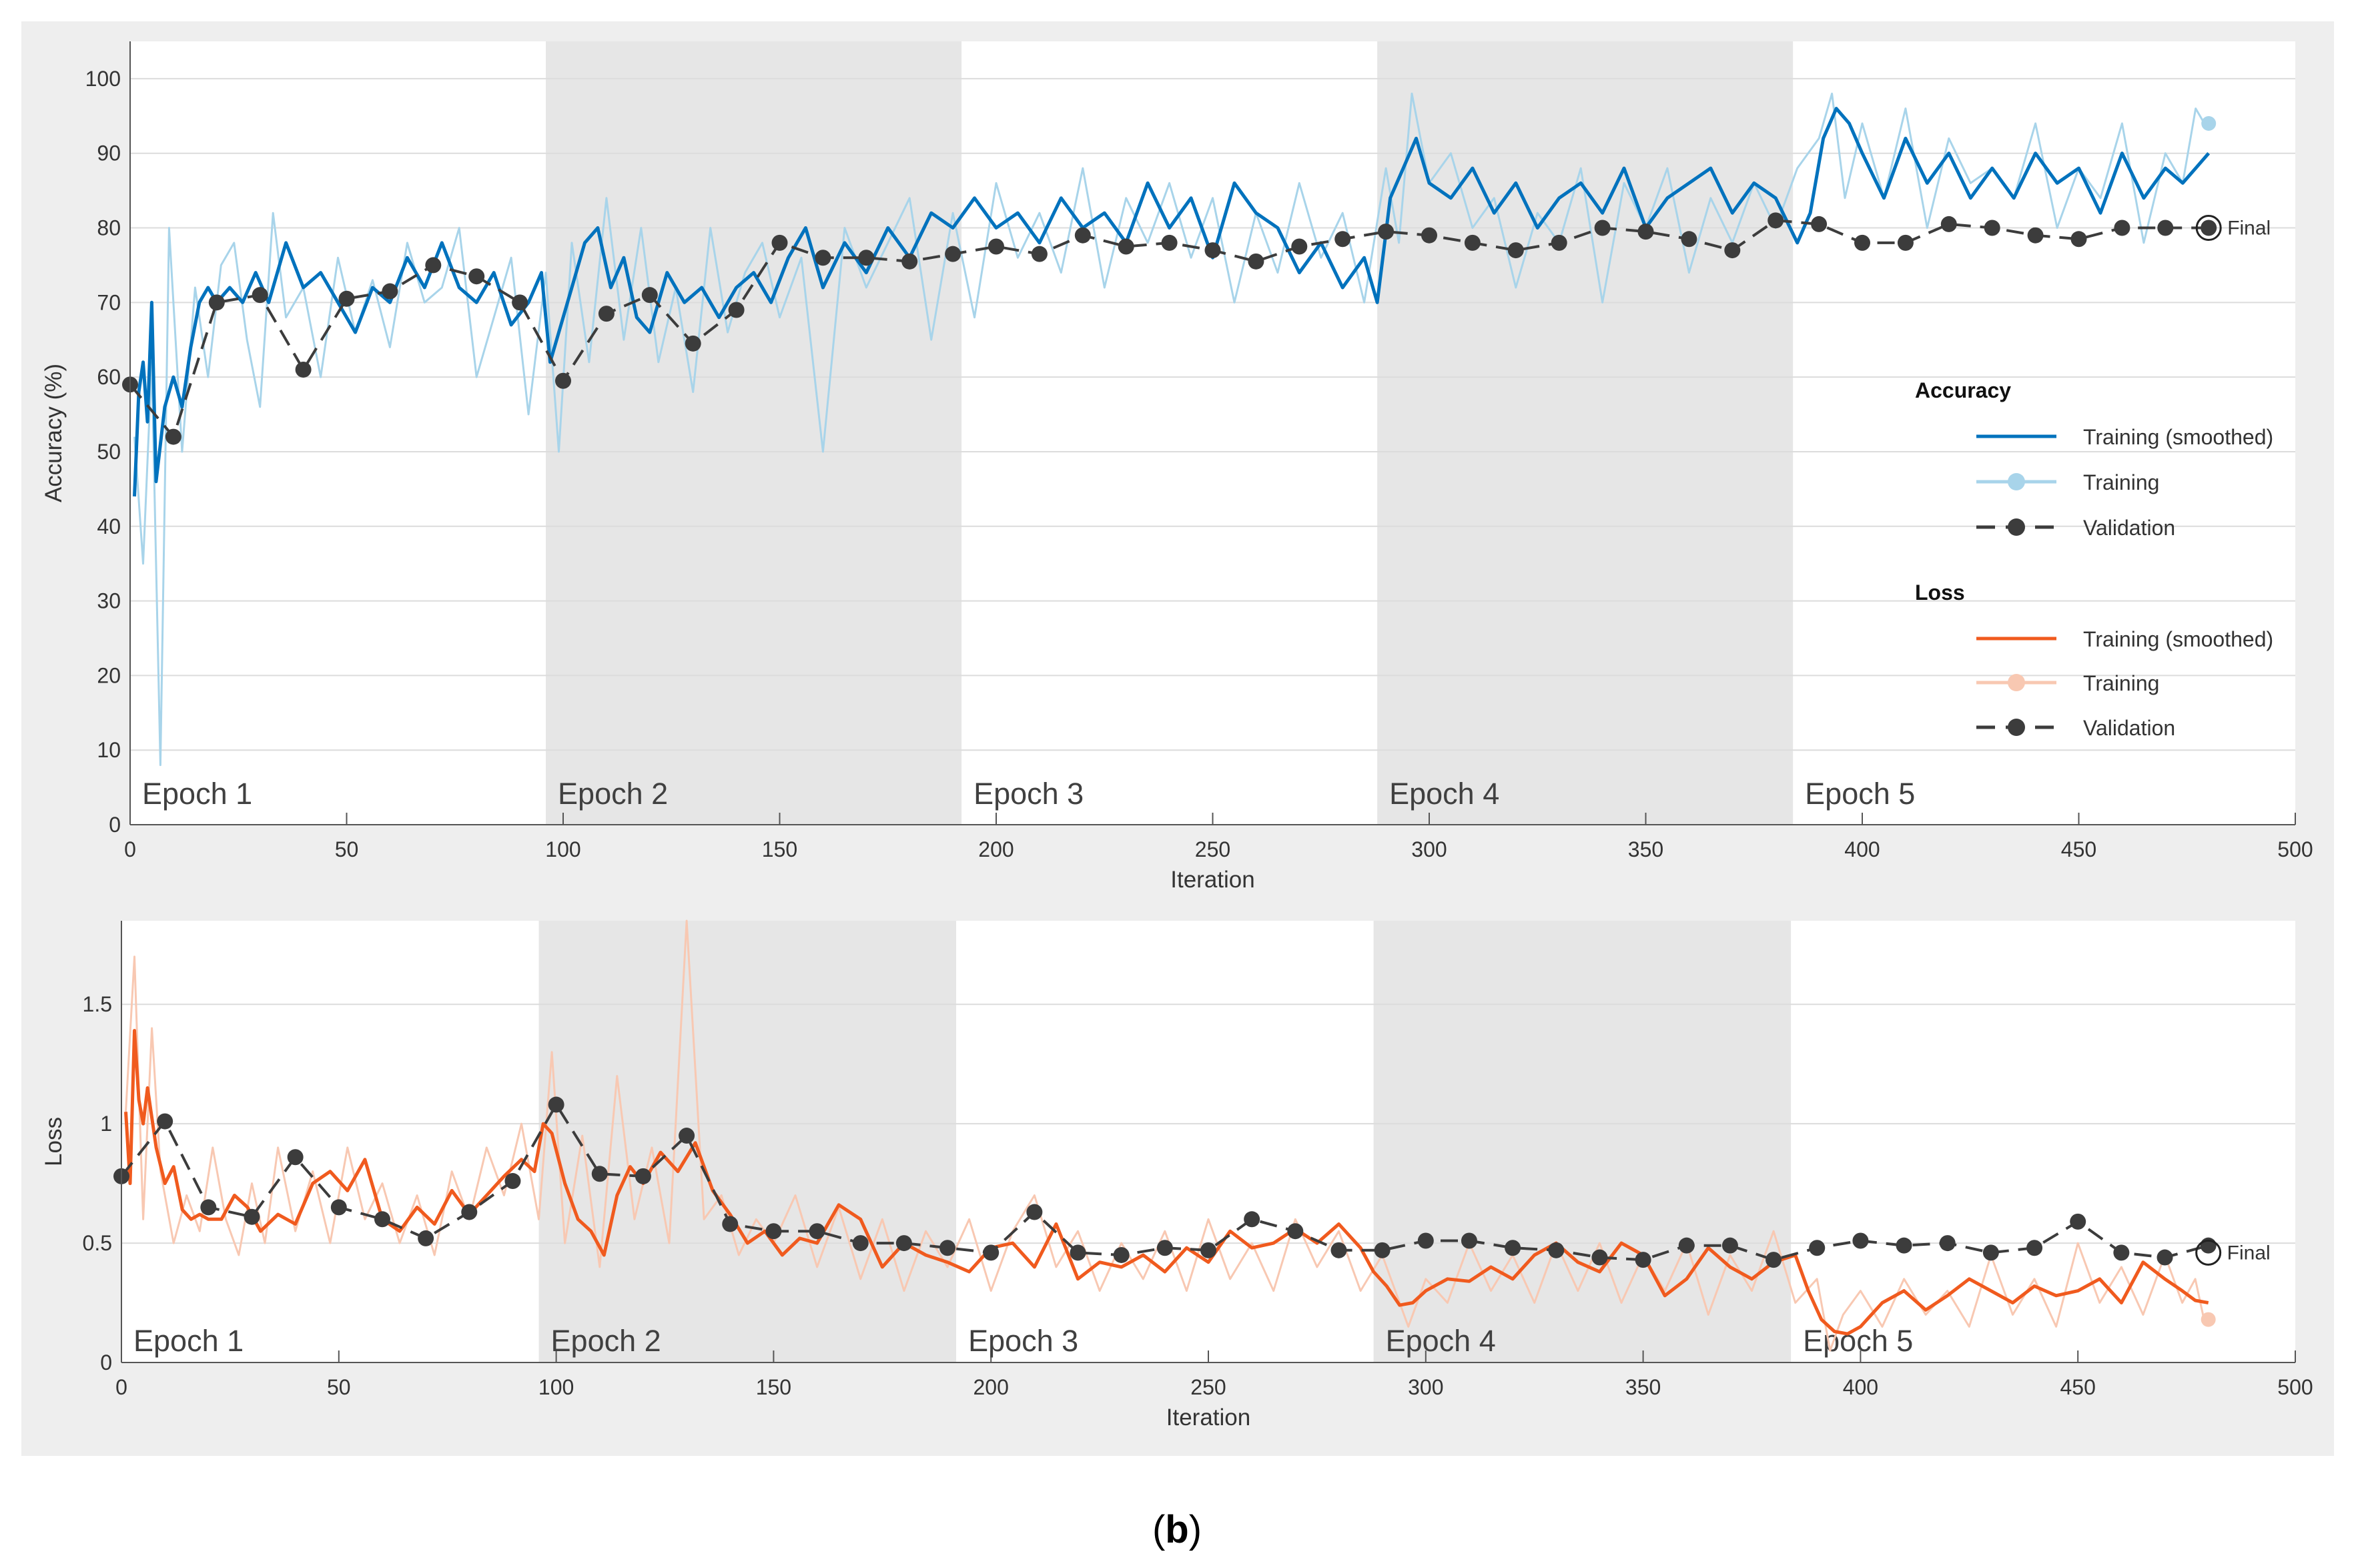 The width and height of the screenshot is (2354, 1568). I want to click on figure-caption: (b), so click(1177, 1530).